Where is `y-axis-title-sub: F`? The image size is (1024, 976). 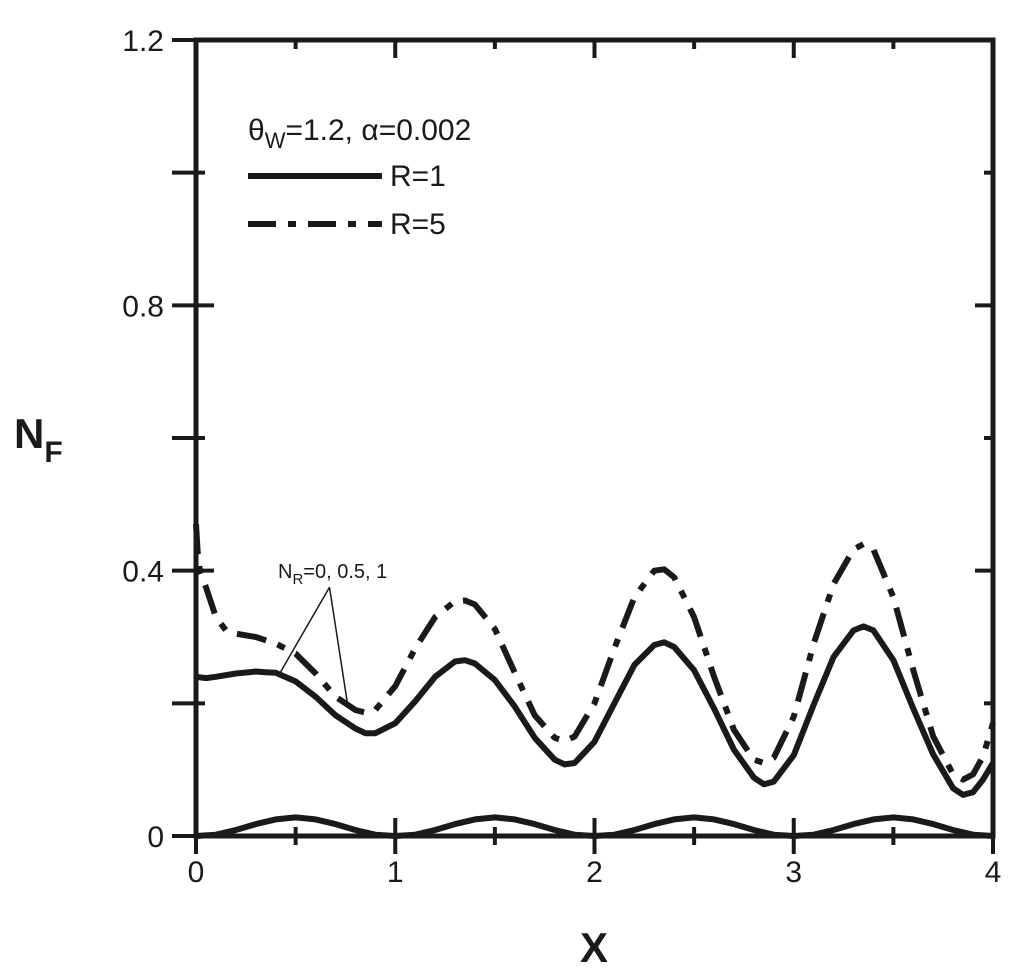
y-axis-title-sub: F is located at coordinates (53, 452).